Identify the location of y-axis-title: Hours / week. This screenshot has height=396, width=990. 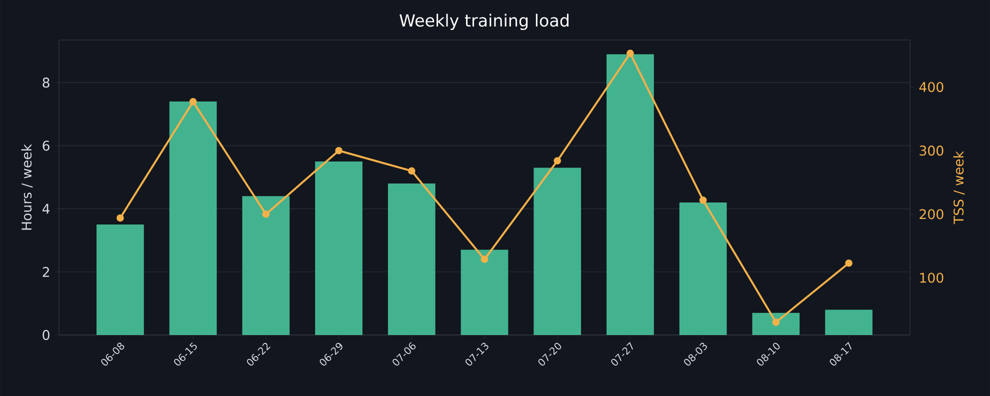
(27, 187).